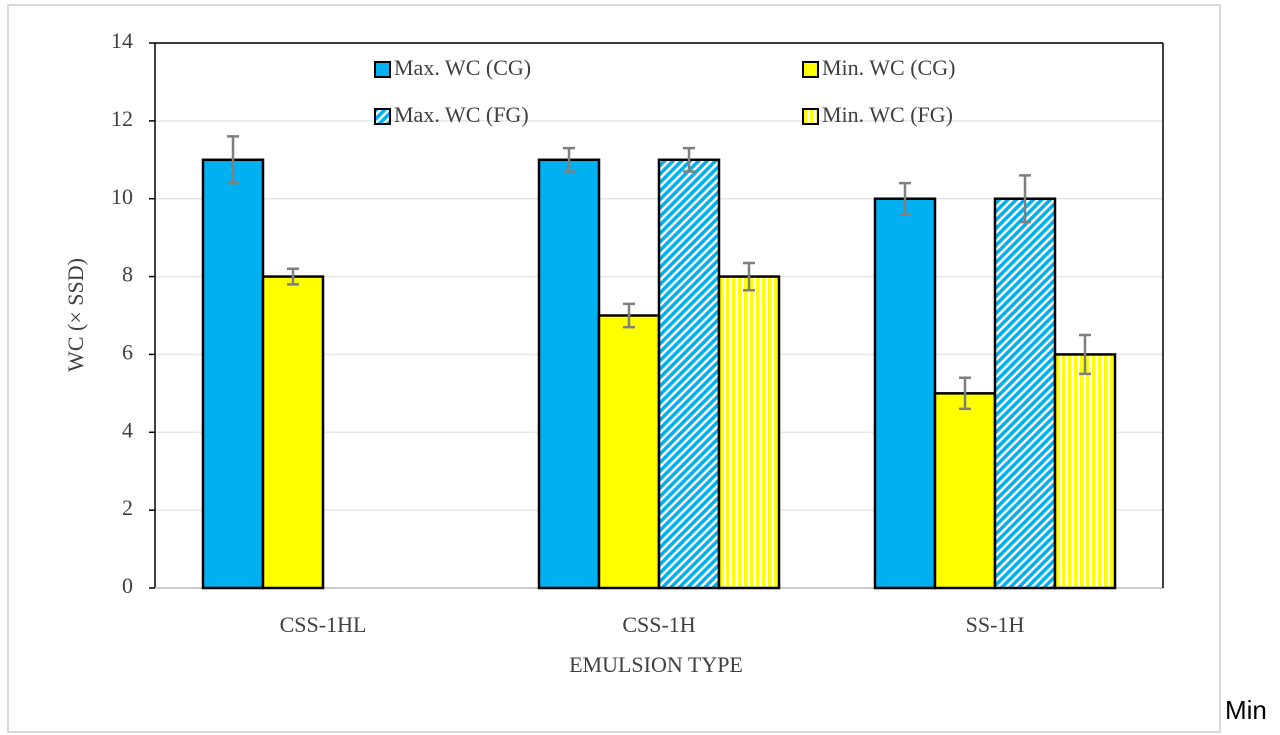 The width and height of the screenshot is (1280, 735). Describe the element at coordinates (1246, 710) in the screenshot. I see `trailing-text: Min` at that location.